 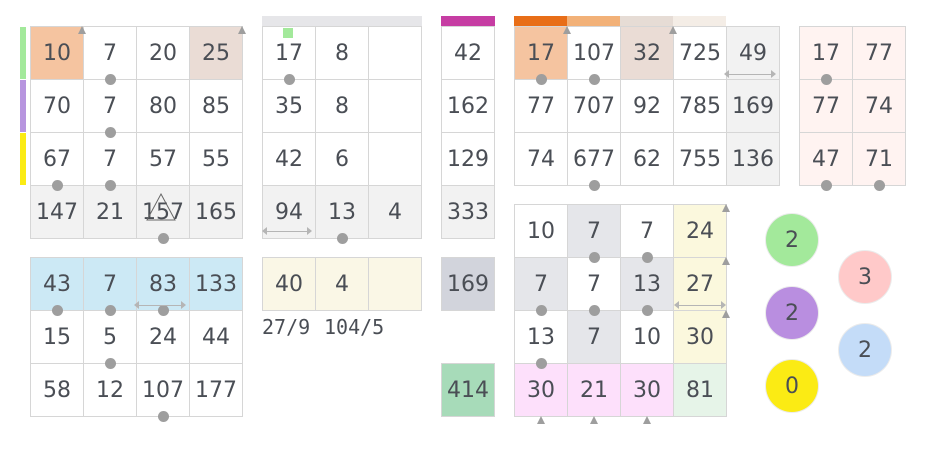 What do you see at coordinates (216, 53) in the screenshot?
I see `grid-cell: 25` at bounding box center [216, 53].